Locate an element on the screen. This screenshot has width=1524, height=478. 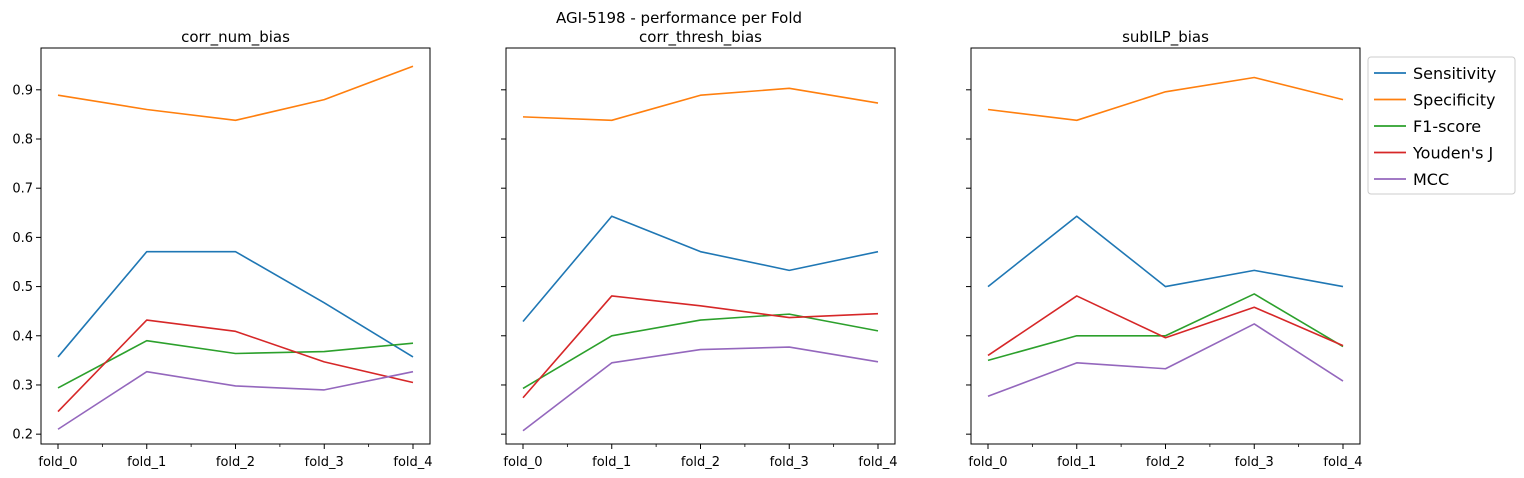
subplot-title: subILP_bias is located at coordinates (1165, 37).